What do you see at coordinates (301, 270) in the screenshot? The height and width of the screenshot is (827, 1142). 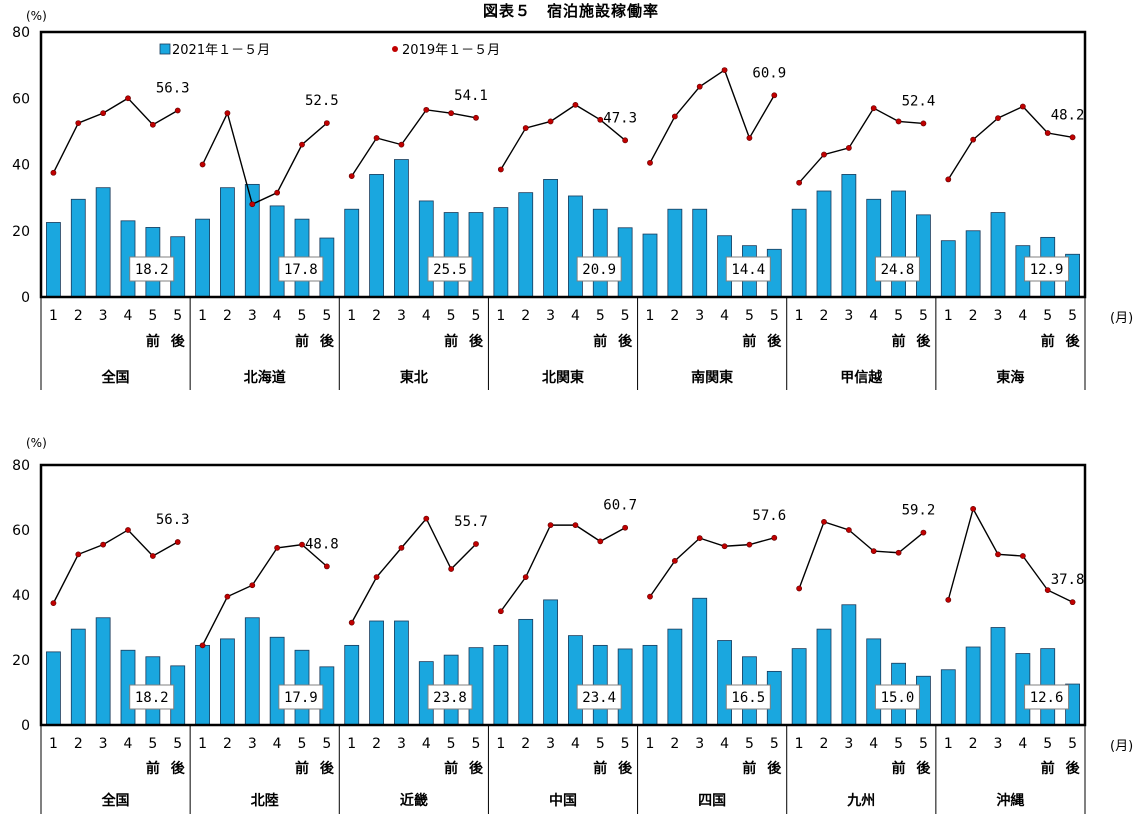 I see `bar-value-label: 17.8` at bounding box center [301, 270].